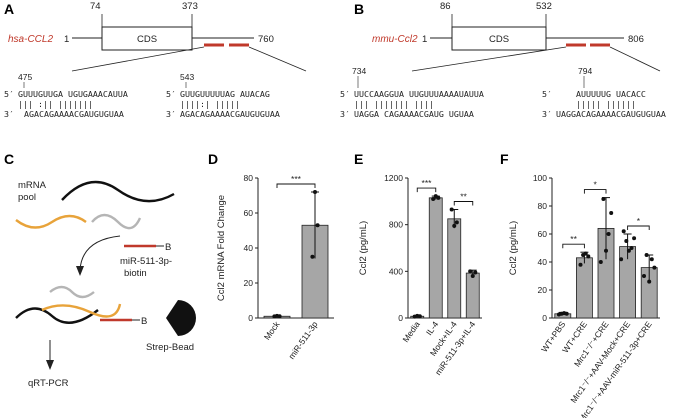  What do you see at coordinates (543, 290) in the screenshot?
I see `y-tick-label: 20` at bounding box center [543, 290].